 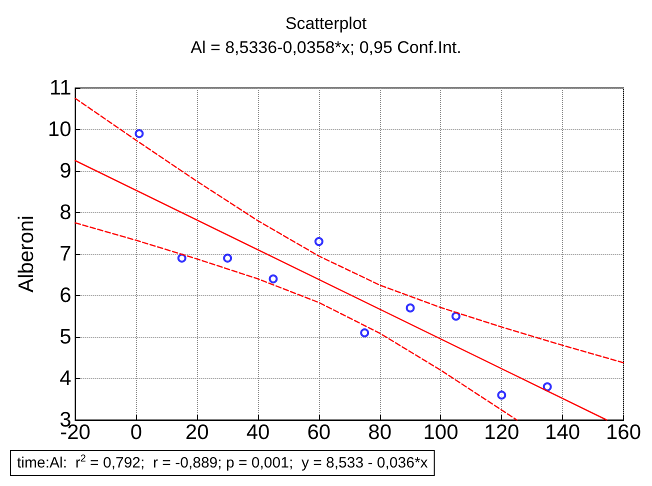 I want to click on y-tick-label: 5, so click(x=66, y=337).